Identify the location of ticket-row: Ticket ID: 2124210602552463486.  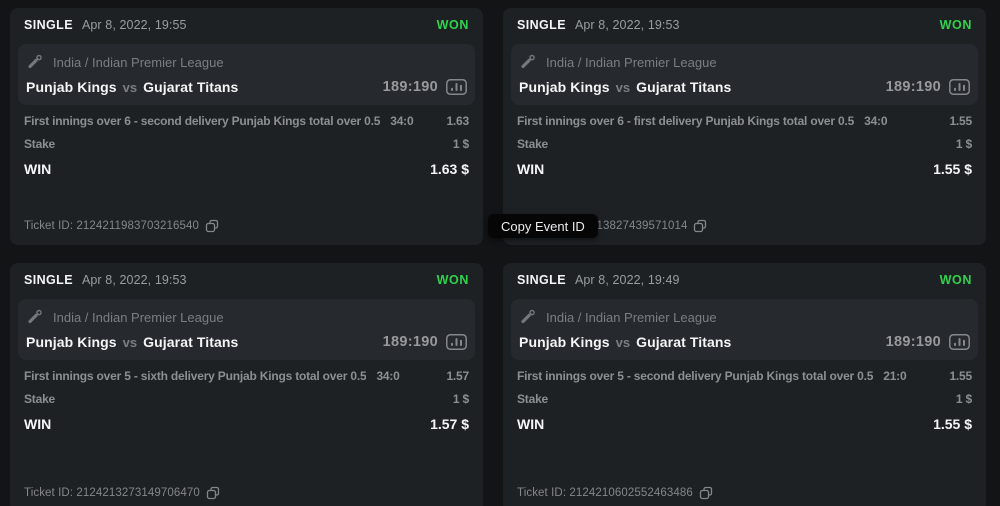
(744, 493).